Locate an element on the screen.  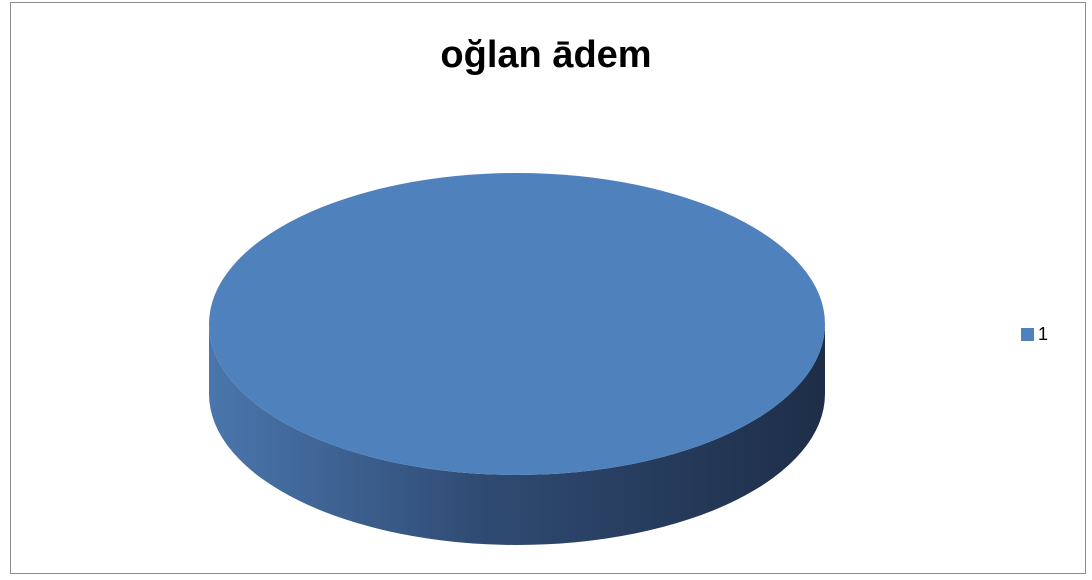
chart-legend: 1 is located at coordinates (1034, 334).